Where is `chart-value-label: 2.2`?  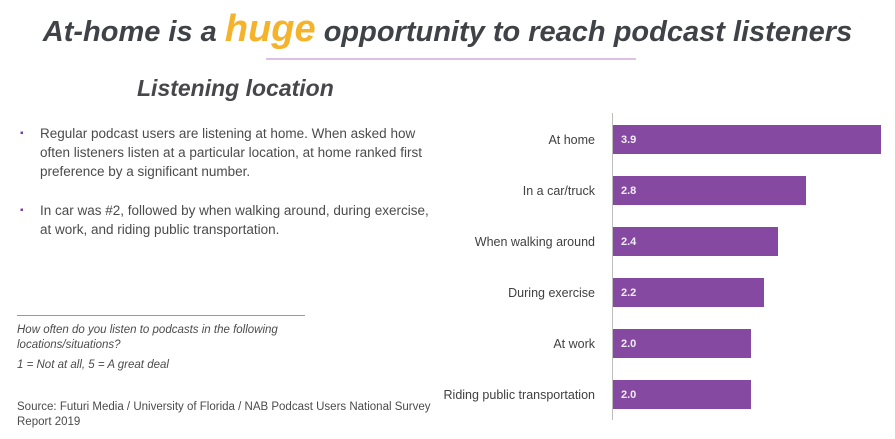
chart-value-label: 2.2 is located at coordinates (629, 292).